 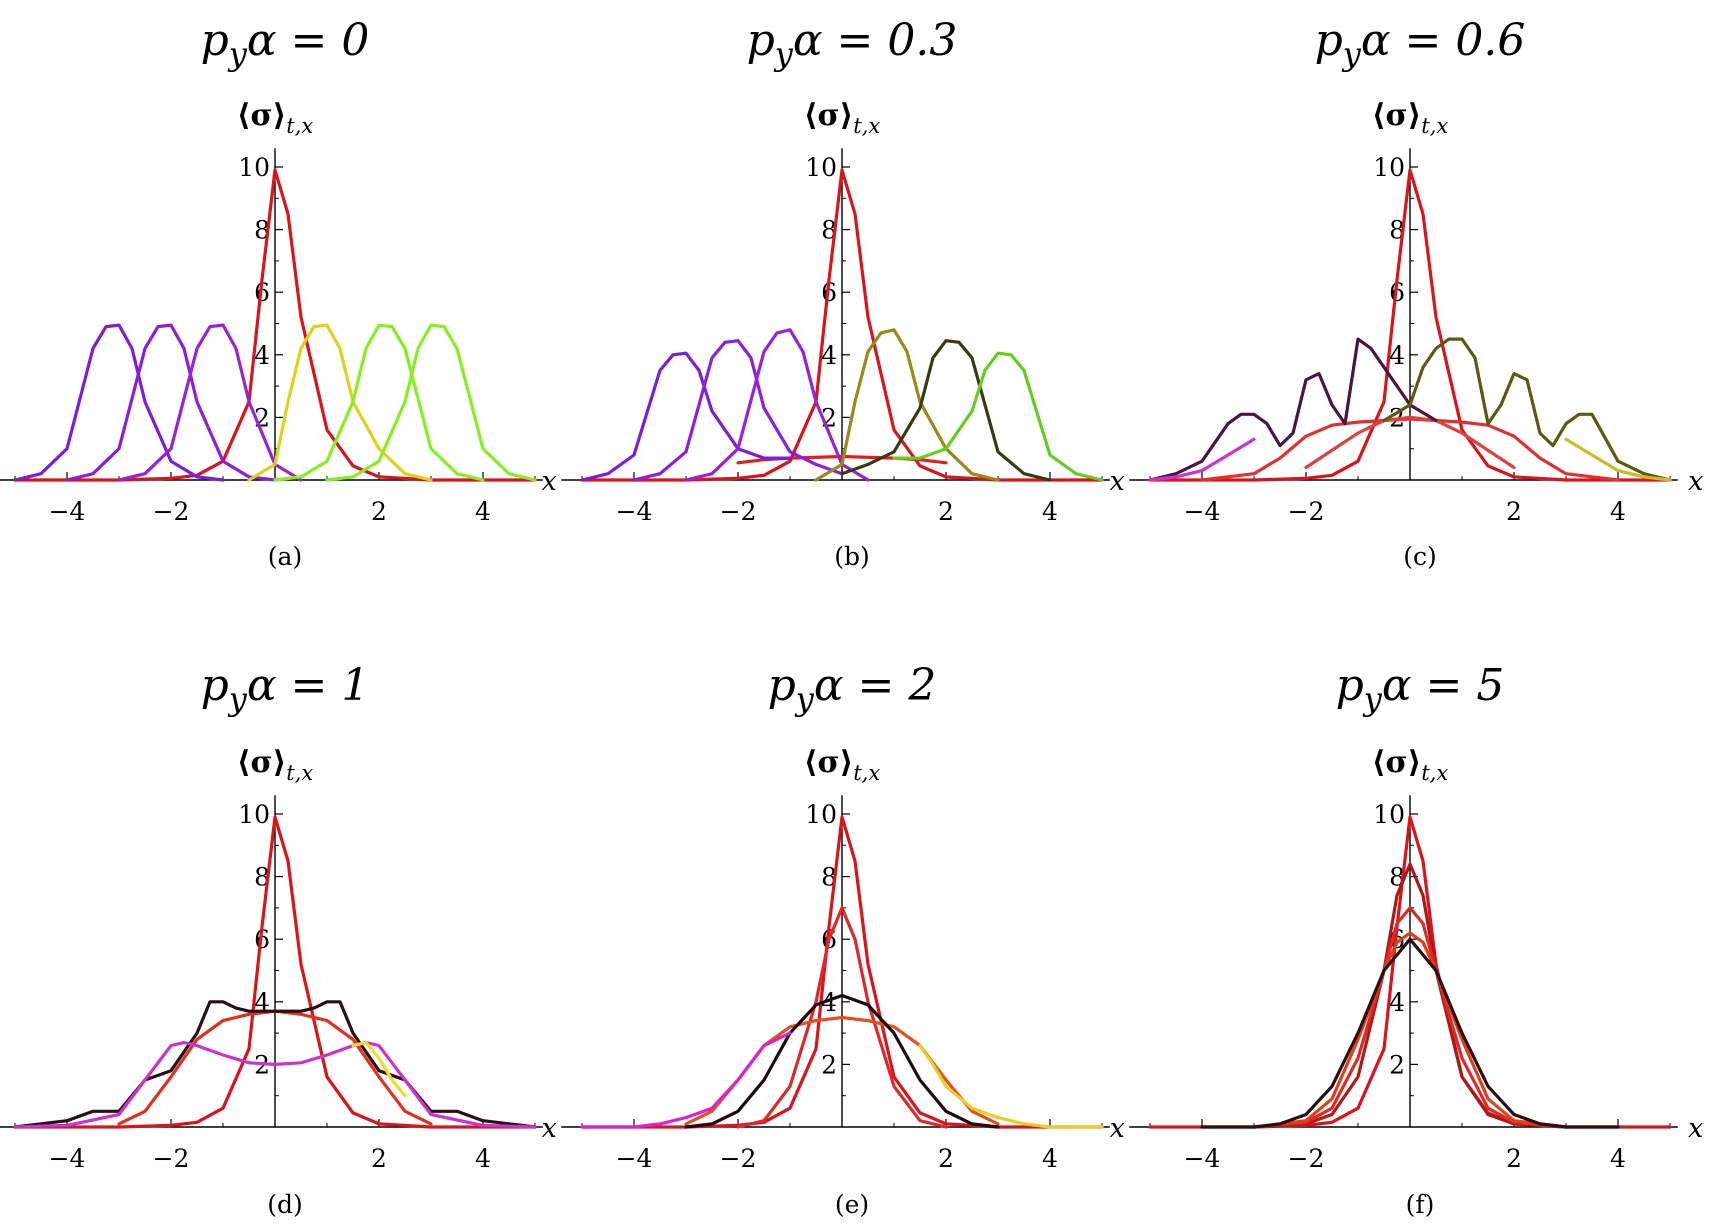 What do you see at coordinates (285, 689) in the screenshot?
I see `panel-title: pyα = 1` at bounding box center [285, 689].